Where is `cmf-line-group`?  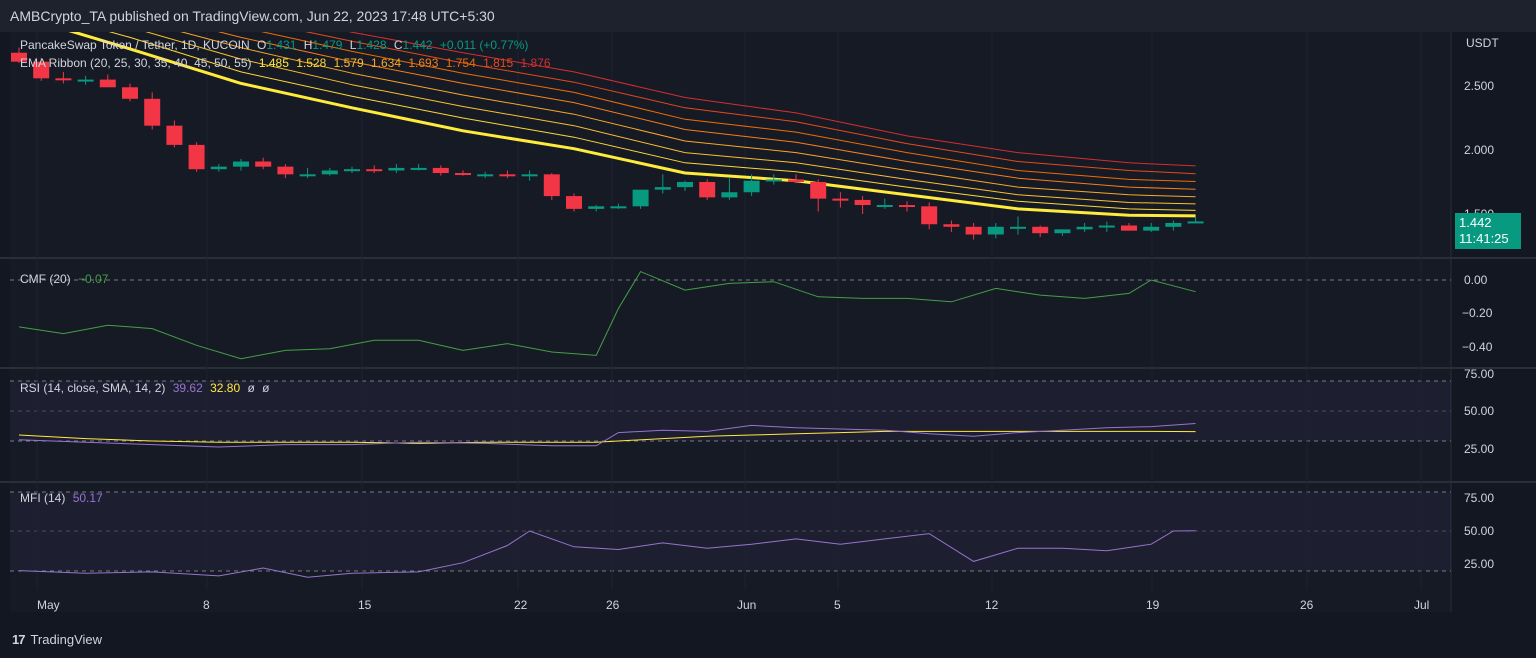
cmf-line-group is located at coordinates (607, 315).